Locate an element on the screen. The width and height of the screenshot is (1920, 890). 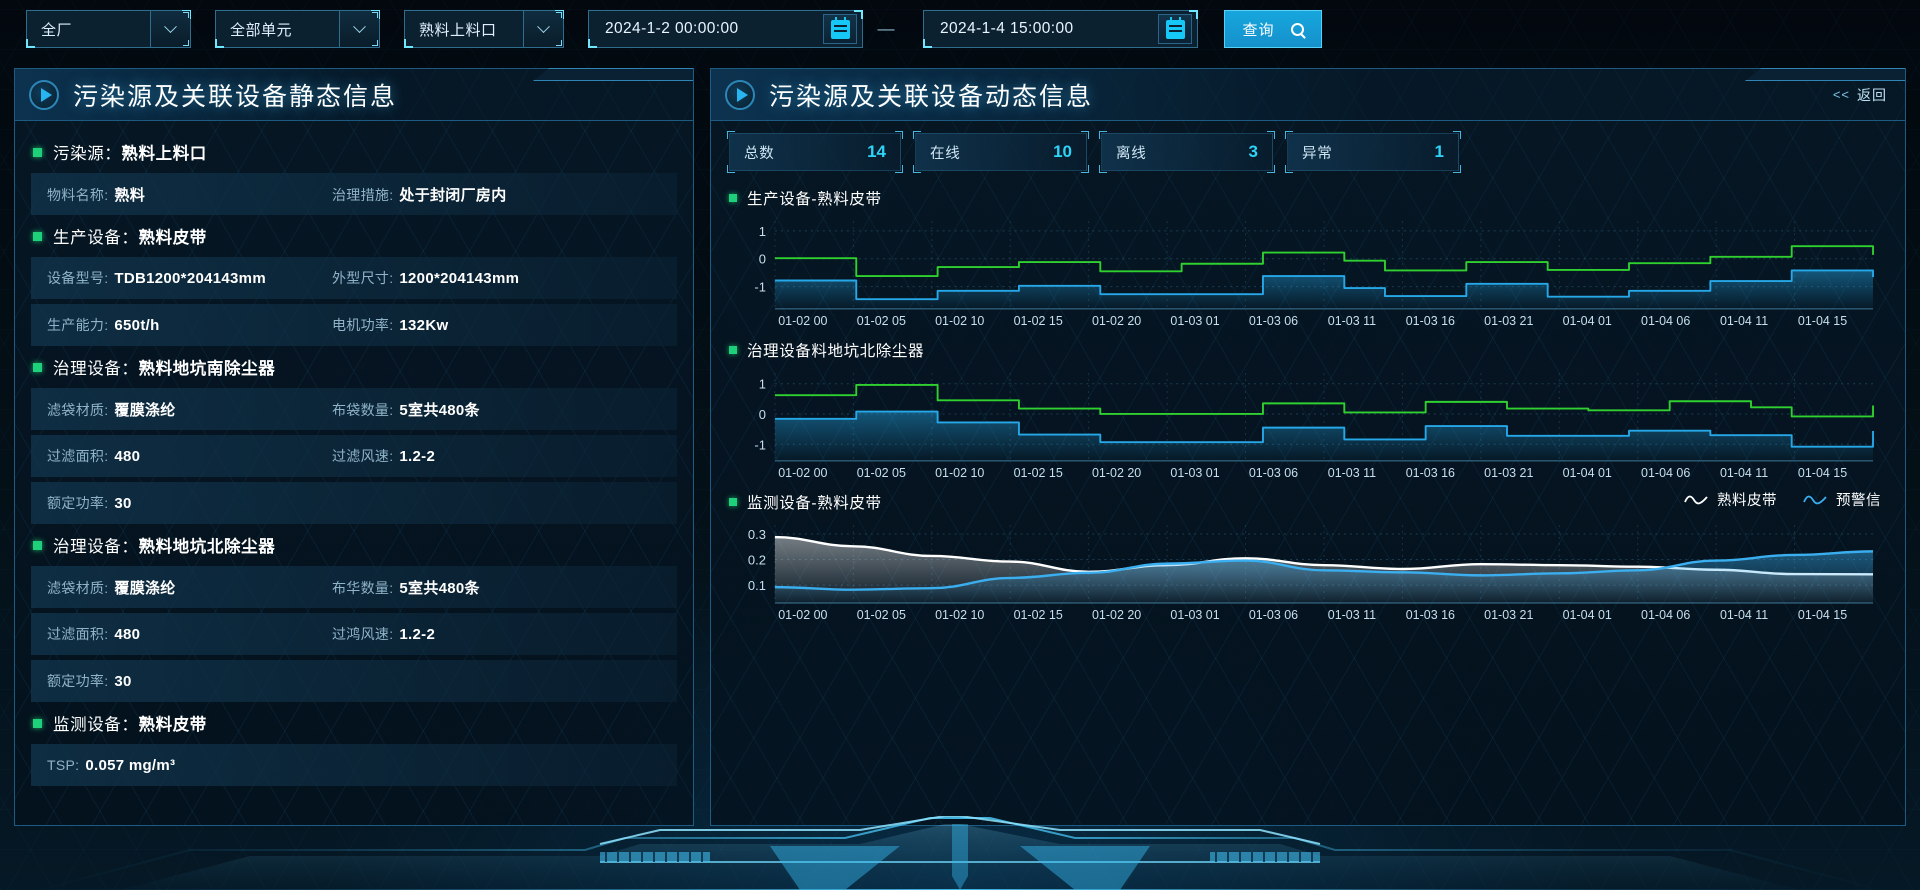
start-date-input: 2024-1-2 00:00:00 is located at coordinates (725, 29).